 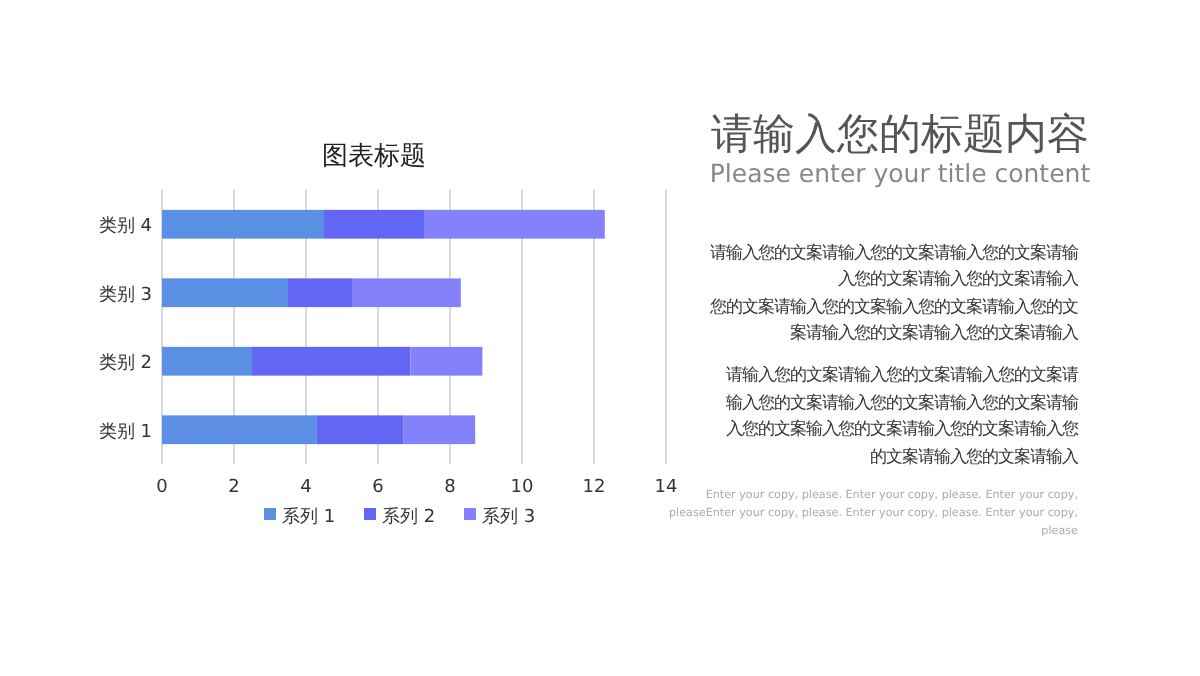 I want to click on text: 输入您的文案请输入您的文案请输入您的文案请输, so click(x=902, y=402).